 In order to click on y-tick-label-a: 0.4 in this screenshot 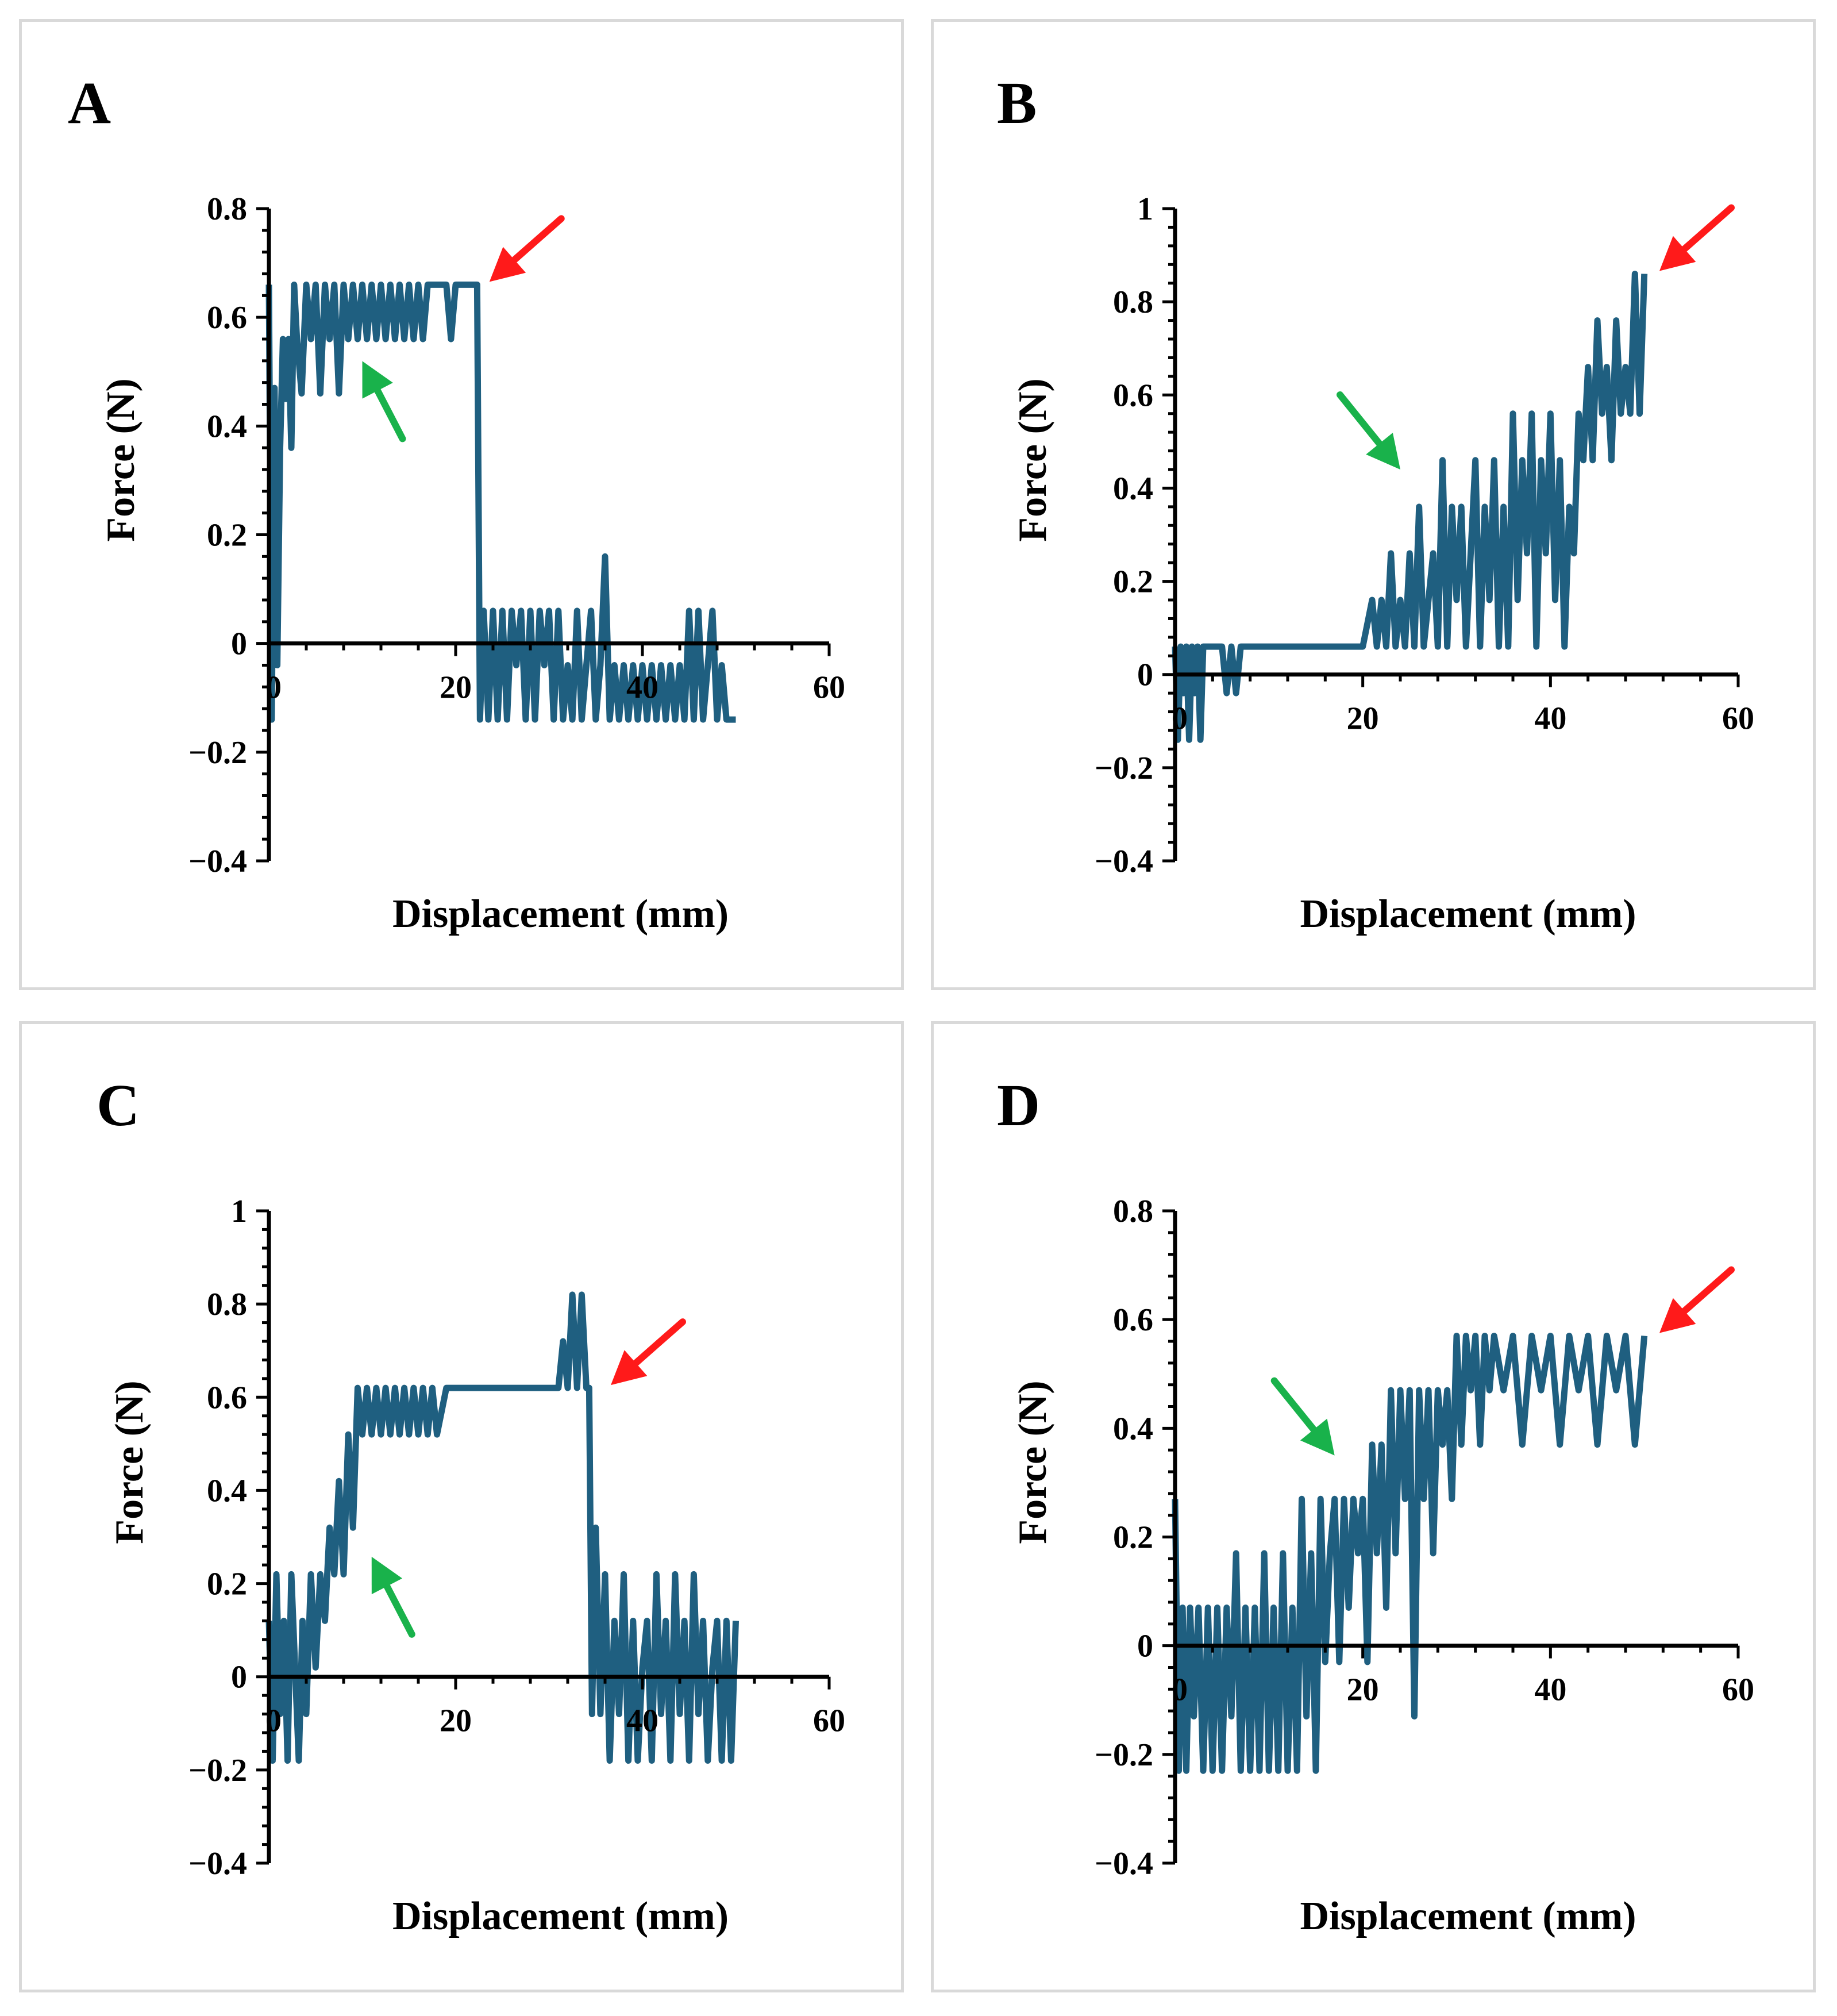, I will do `click(227, 427)`.